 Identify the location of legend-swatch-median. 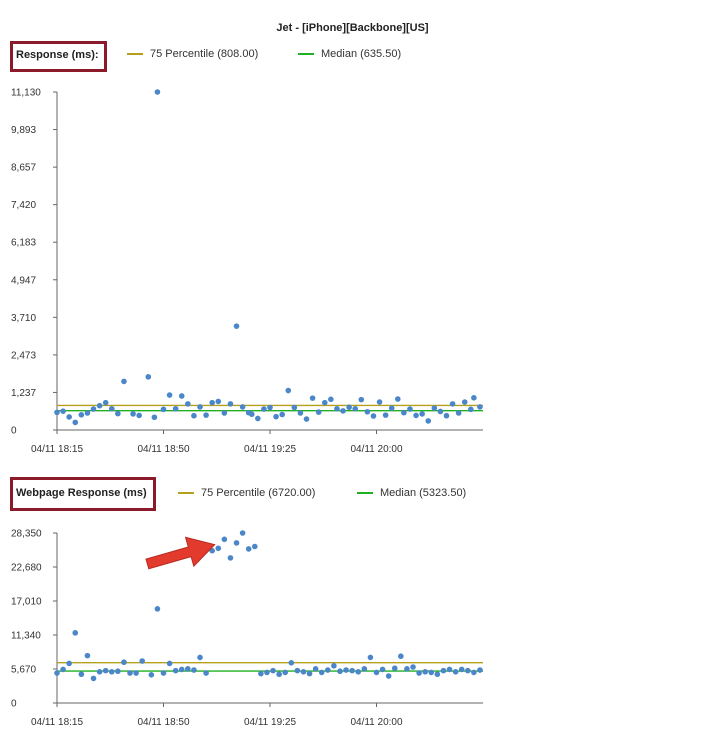
(365, 493).